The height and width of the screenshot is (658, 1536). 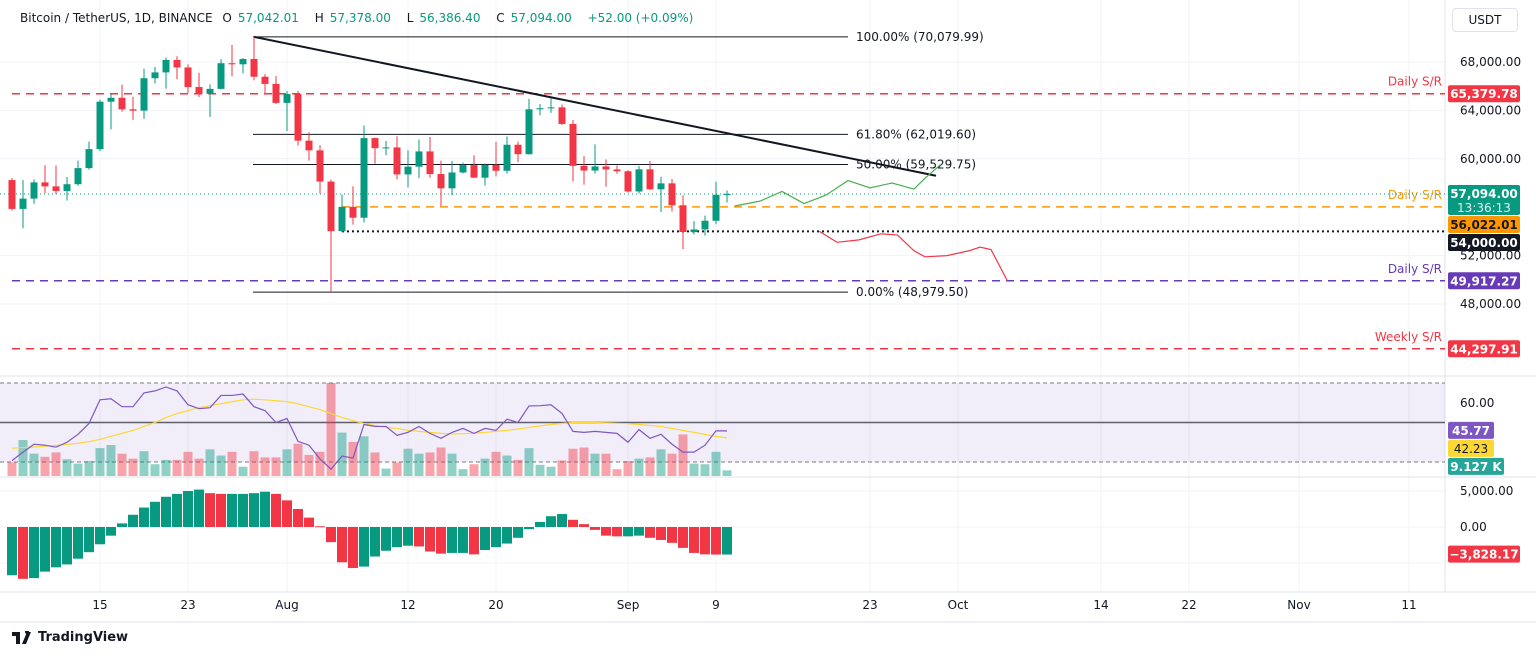 What do you see at coordinates (1471, 448) in the screenshot?
I see `rsi-ma-tag-bg` at bounding box center [1471, 448].